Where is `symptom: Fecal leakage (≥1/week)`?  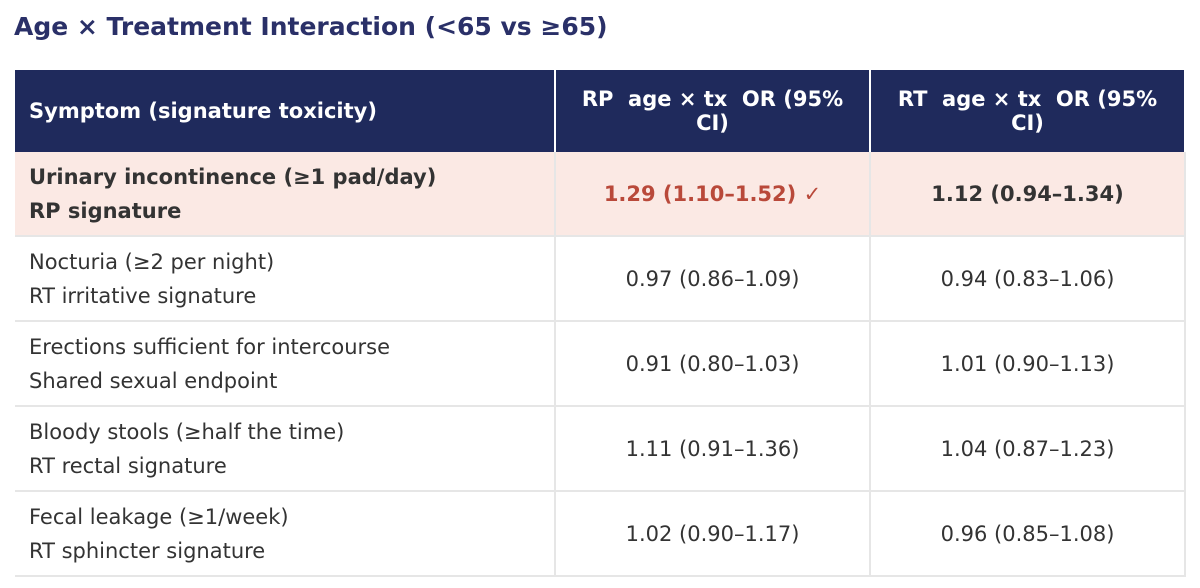
symptom: Fecal leakage (≥1/week) is located at coordinates (159, 516).